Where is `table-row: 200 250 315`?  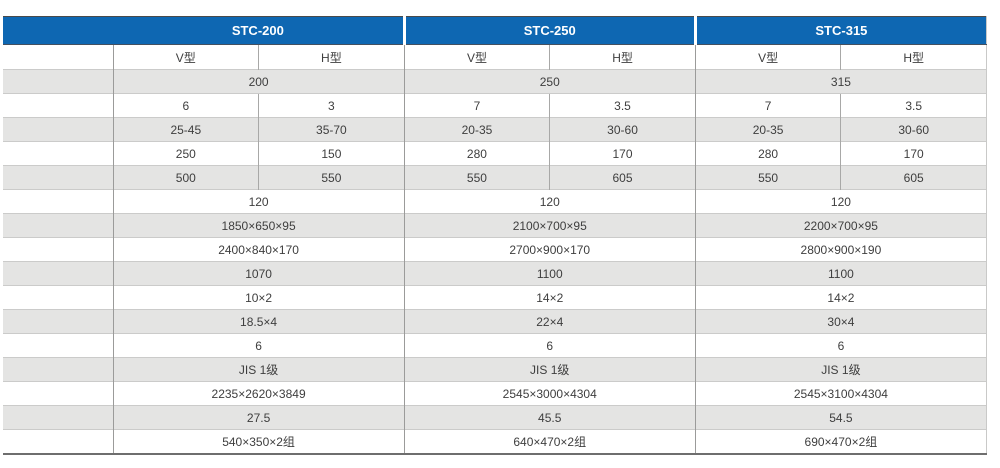 table-row: 200 250 315 is located at coordinates (495, 81).